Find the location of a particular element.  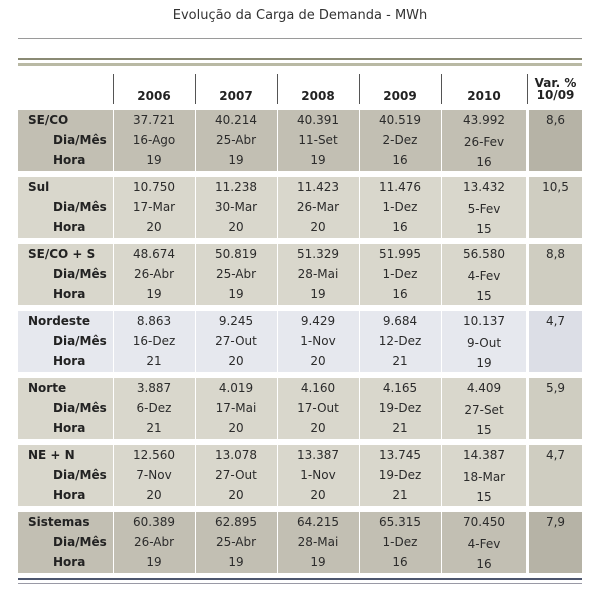

peak-date: 18-Mar is located at coordinates (484, 477).